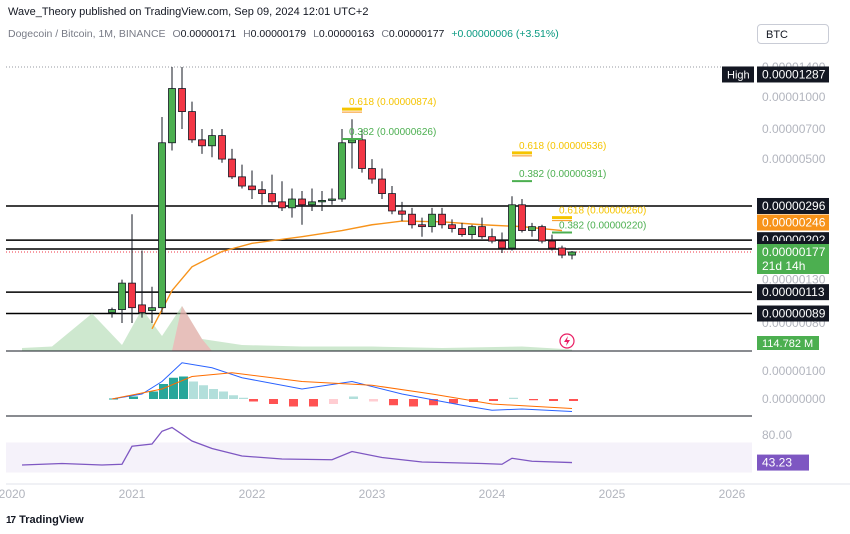  I want to click on volume-tag: 114.782 M, so click(788, 343).